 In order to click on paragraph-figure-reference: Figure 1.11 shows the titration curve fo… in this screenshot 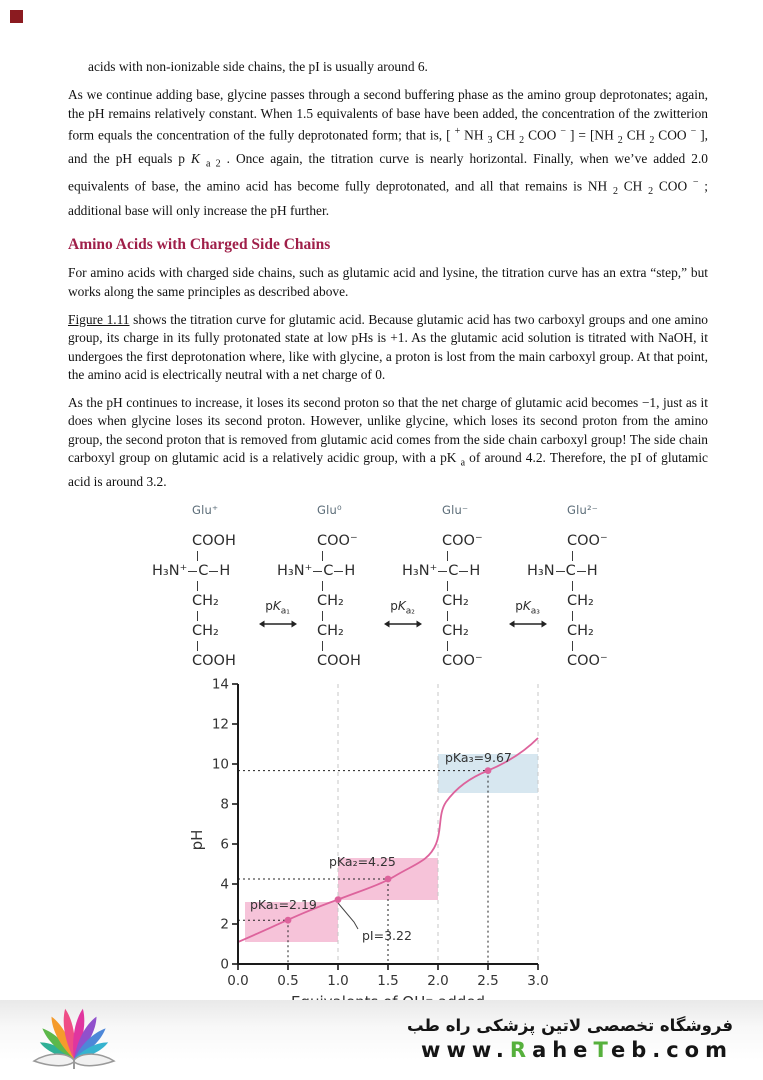, I will do `click(388, 346)`.